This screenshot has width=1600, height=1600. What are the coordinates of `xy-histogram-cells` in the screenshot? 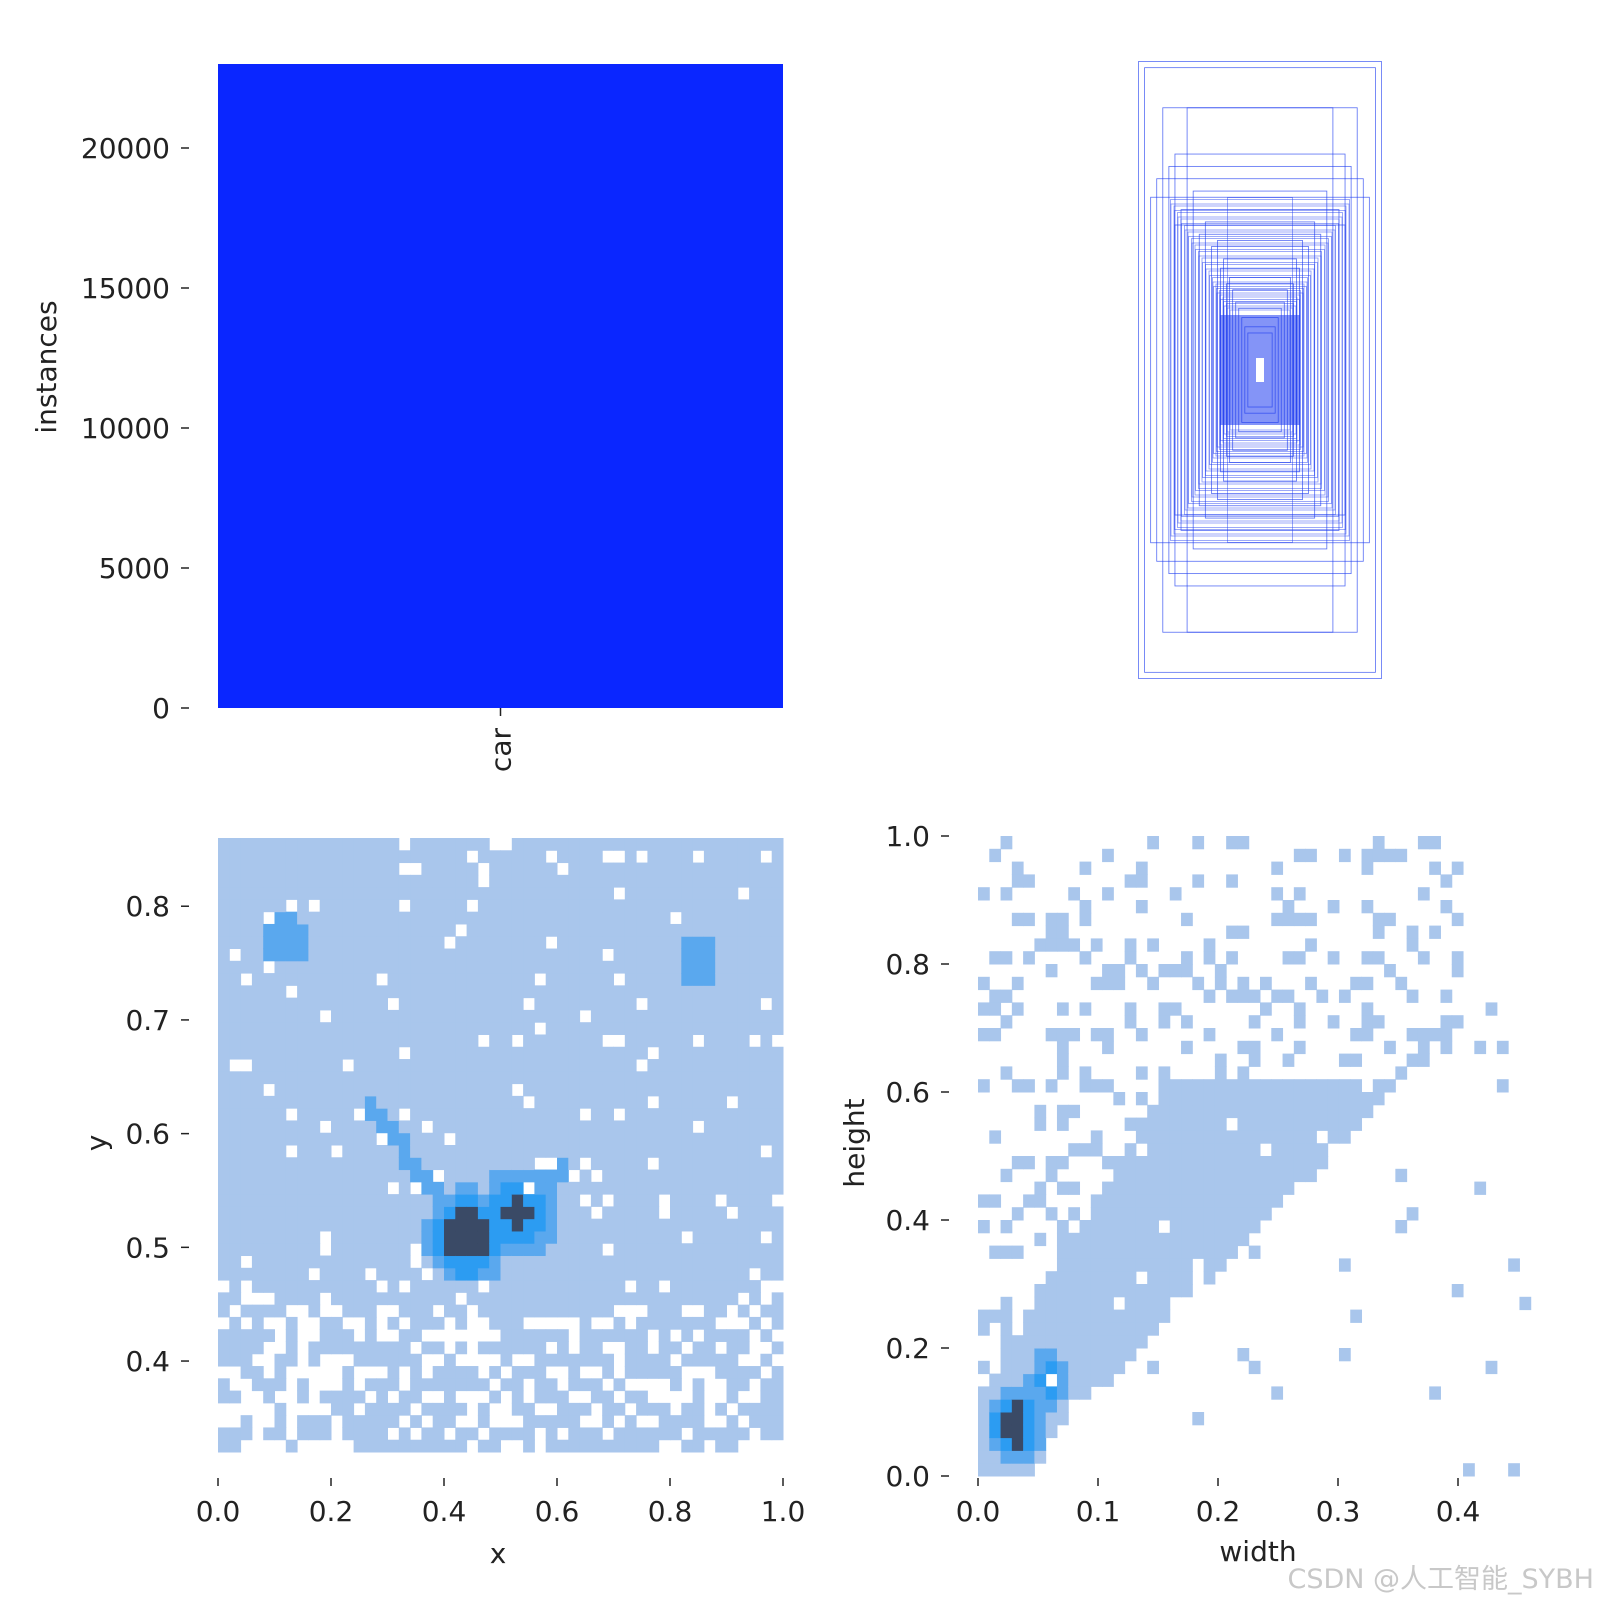 It's located at (501, 1145).